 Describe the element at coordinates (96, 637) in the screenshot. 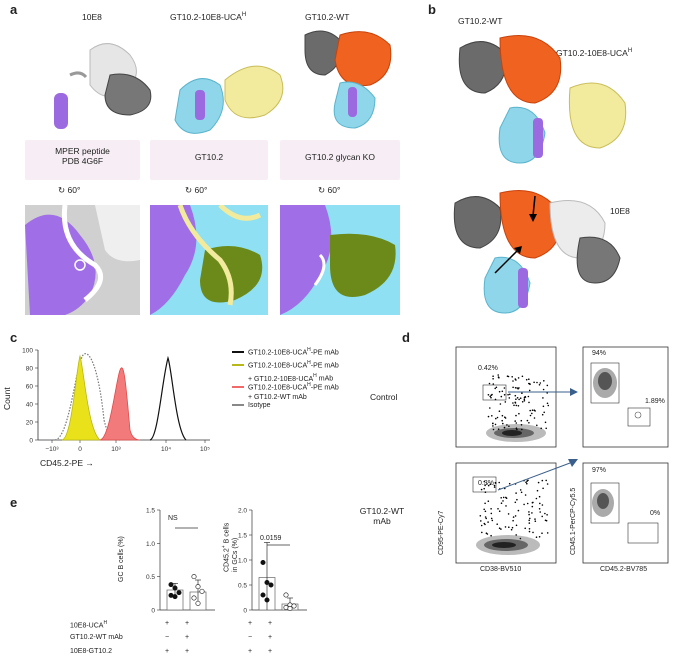

I see `e-row-label-2: GT10.2-WT mAb` at that location.